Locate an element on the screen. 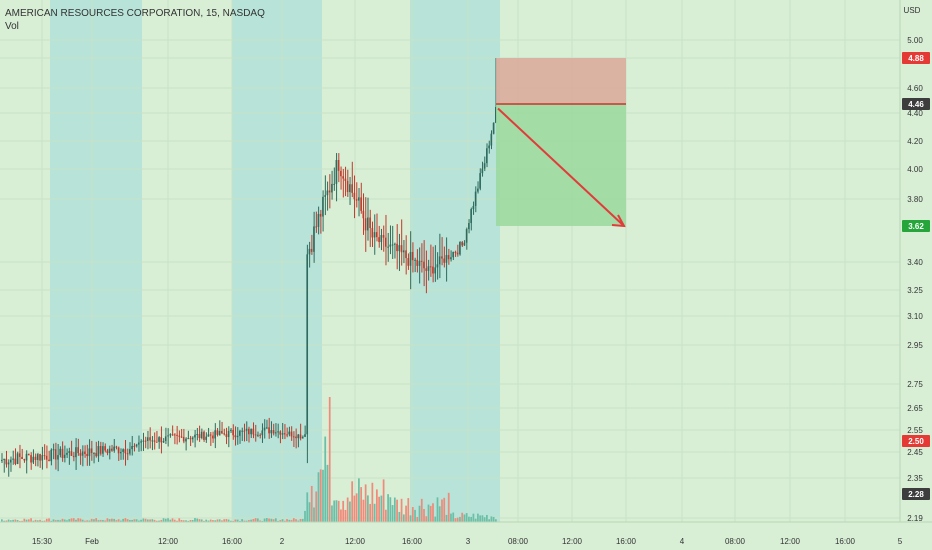 This screenshot has width=932, height=550. time-tick-label: 08:00 is located at coordinates (735, 541).